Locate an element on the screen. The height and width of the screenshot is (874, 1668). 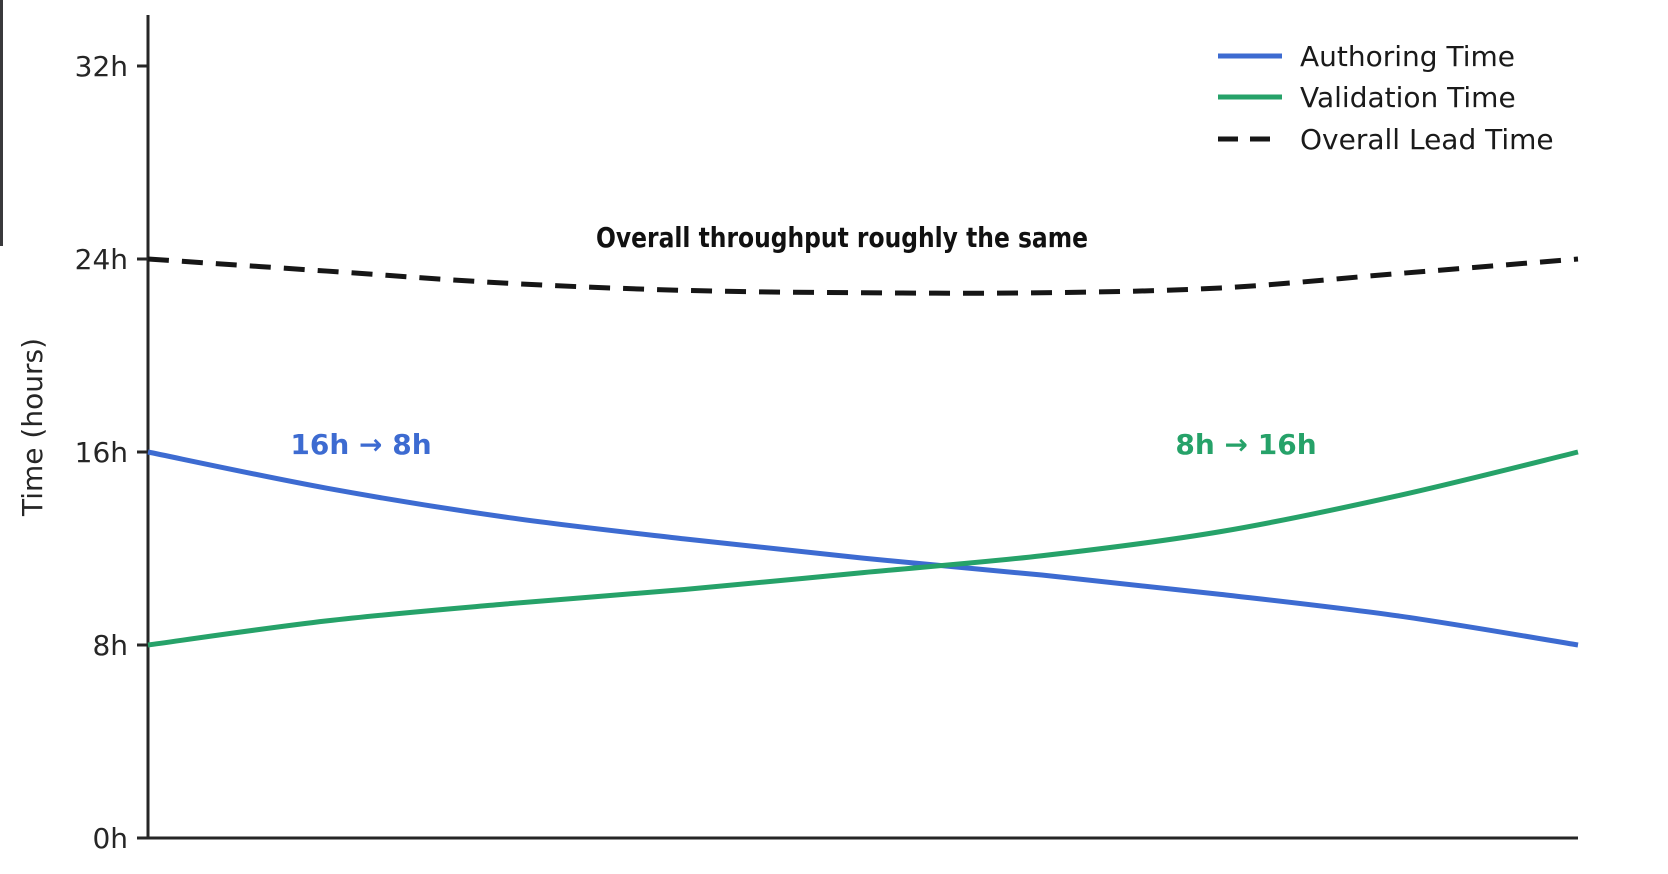
legend-label-authoring: Authoring Time is located at coordinates (1407, 56).